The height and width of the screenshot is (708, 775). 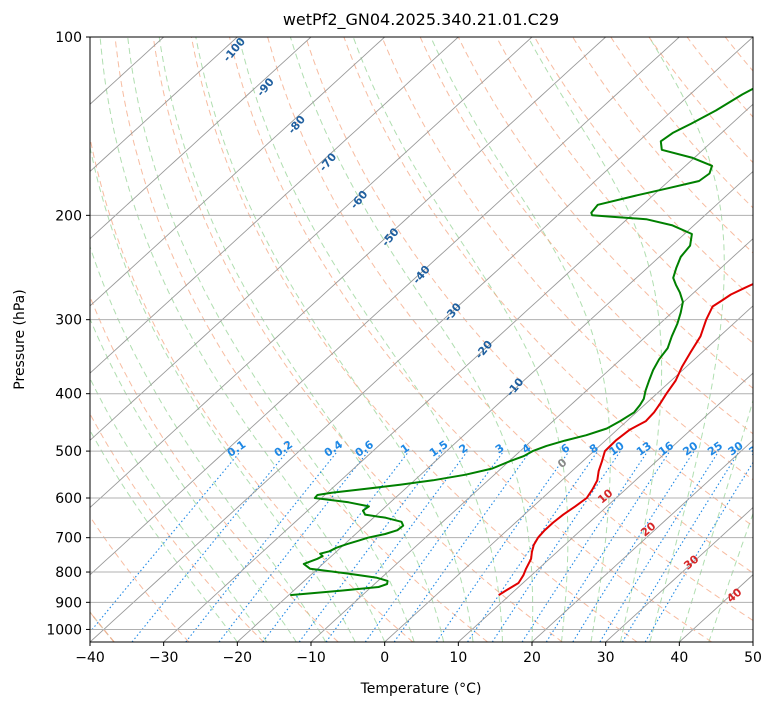 What do you see at coordinates (418, 654) in the screenshot?
I see `x-axis-ticks: −40 −30 −20 −10 0 10 20 30 40 50` at bounding box center [418, 654].